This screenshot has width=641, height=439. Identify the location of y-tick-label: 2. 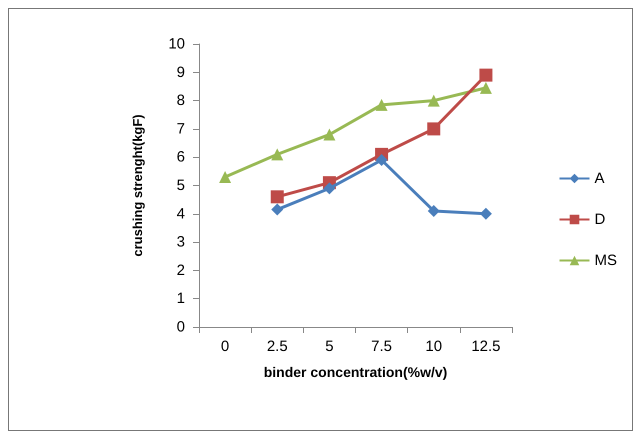
(180, 270).